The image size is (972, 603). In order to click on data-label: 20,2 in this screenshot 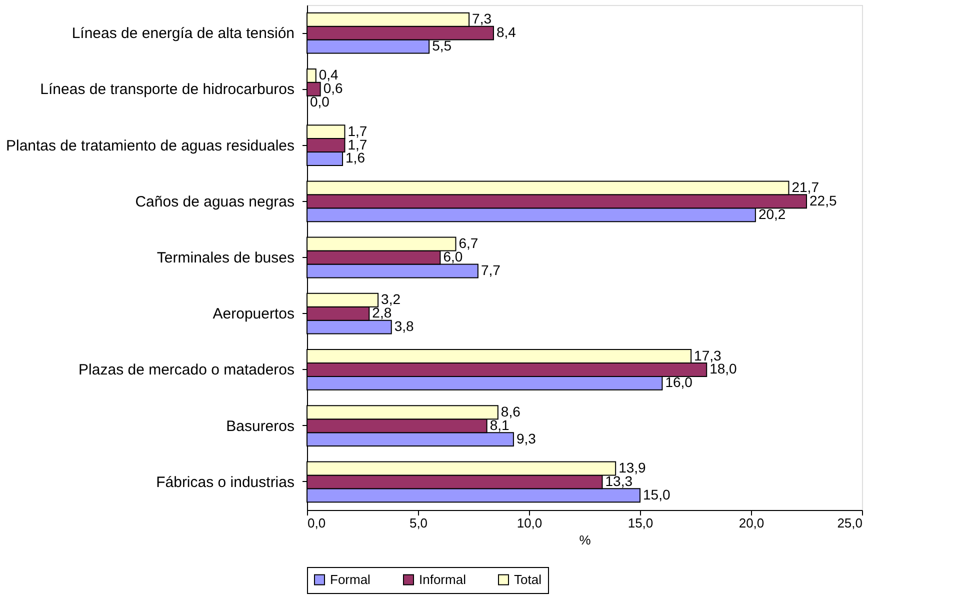, I will do `click(772, 214)`.